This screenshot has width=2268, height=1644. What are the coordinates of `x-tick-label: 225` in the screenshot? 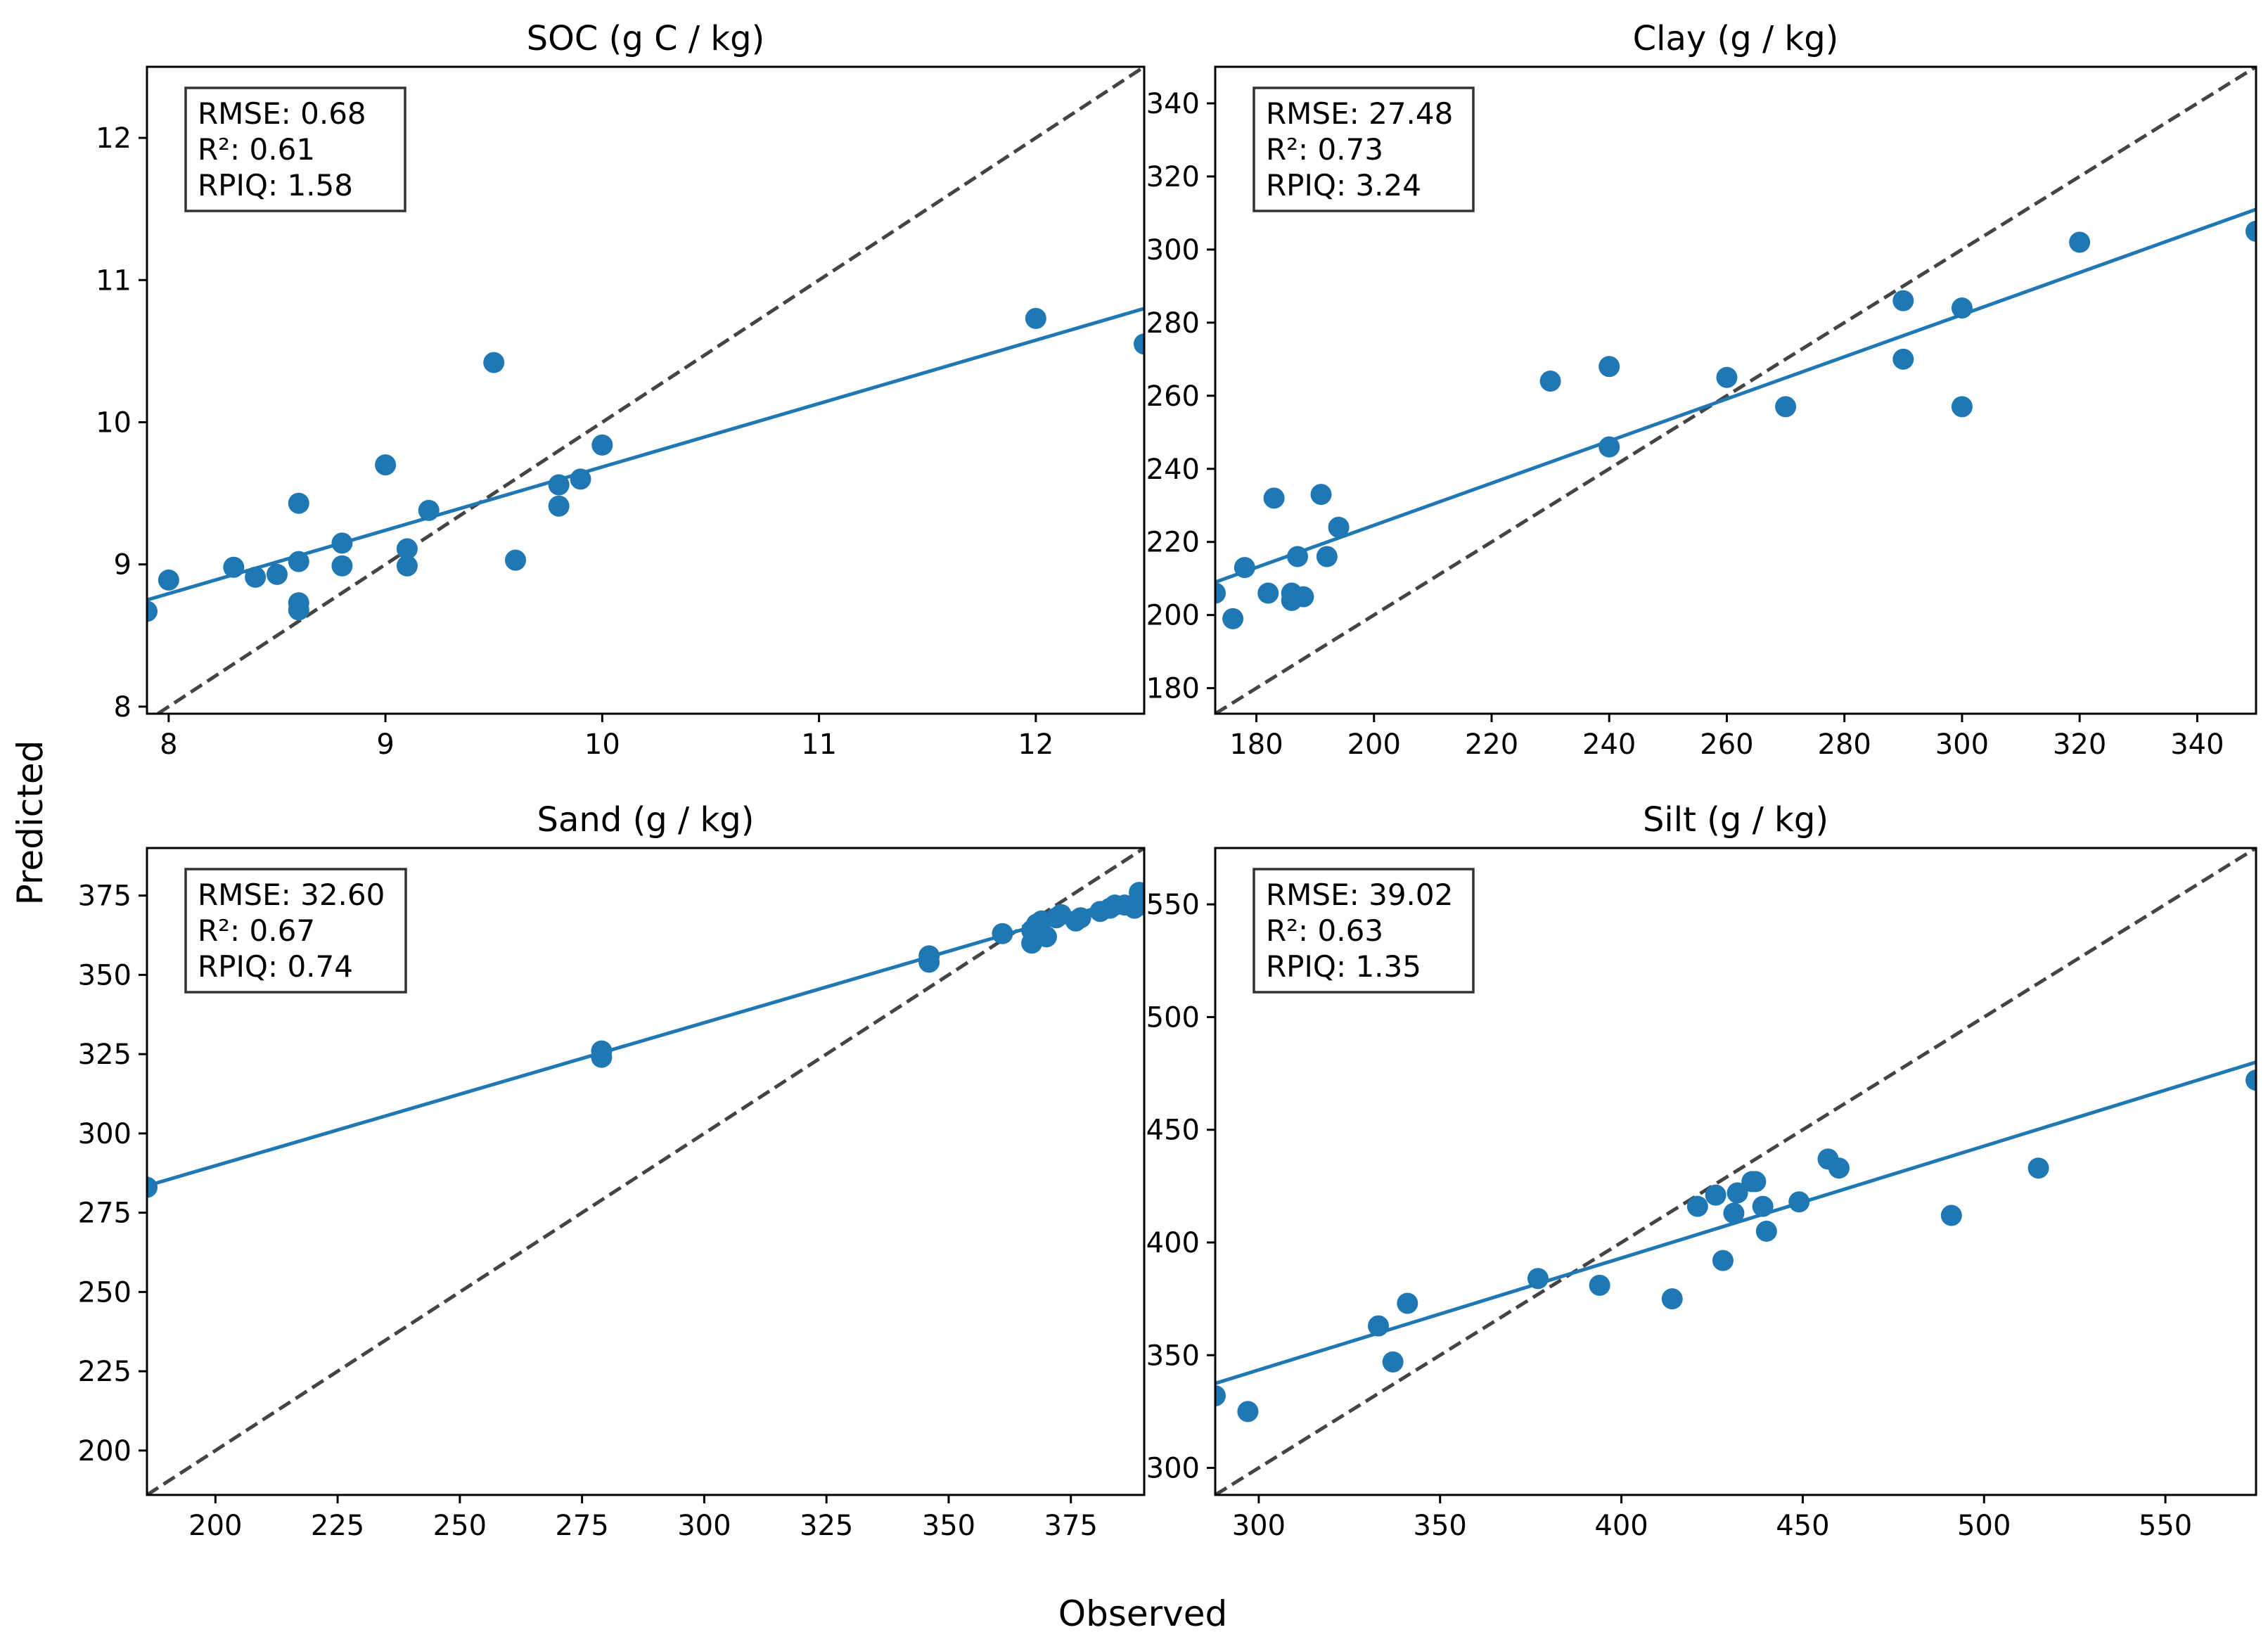 It's located at (337, 1526).